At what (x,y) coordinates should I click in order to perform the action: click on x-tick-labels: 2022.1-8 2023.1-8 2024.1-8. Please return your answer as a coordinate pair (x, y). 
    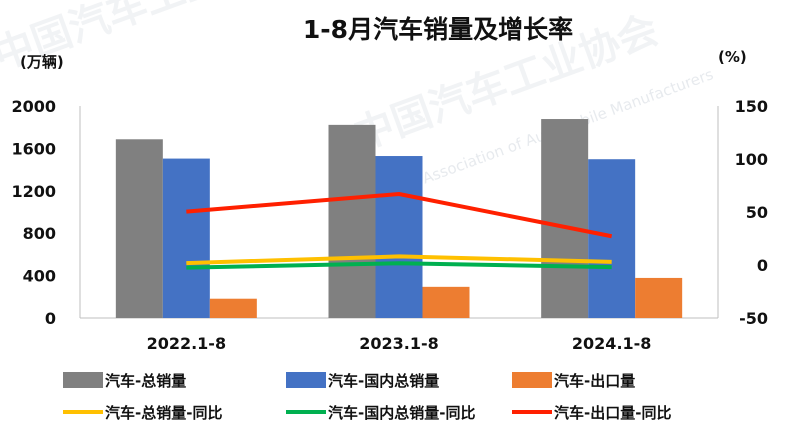
    Looking at the image, I should click on (399, 343).